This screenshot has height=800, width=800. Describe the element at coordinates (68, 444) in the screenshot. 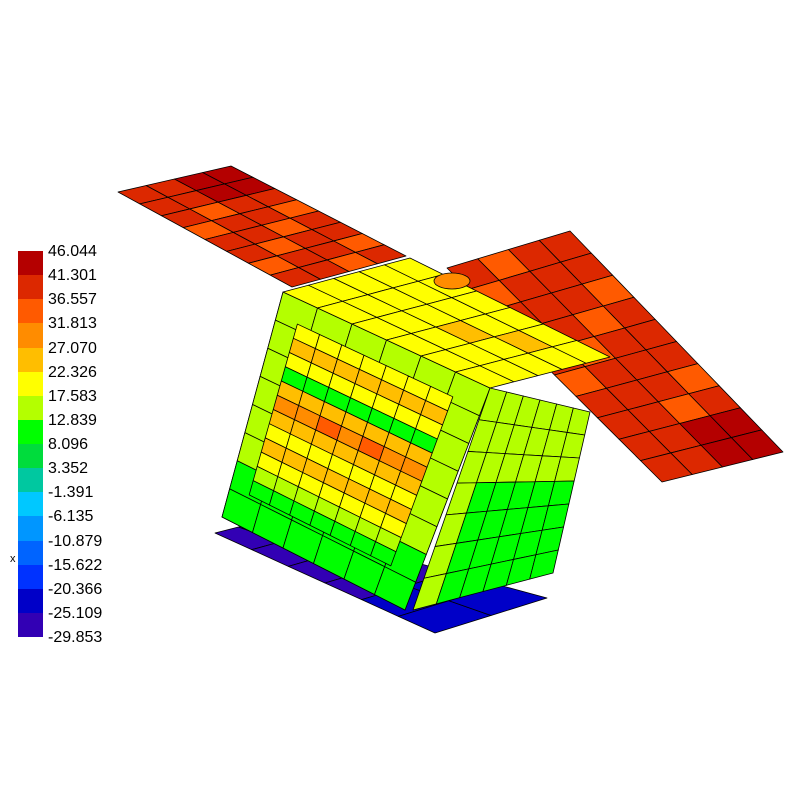

I see `legend-label: 8.096` at that location.